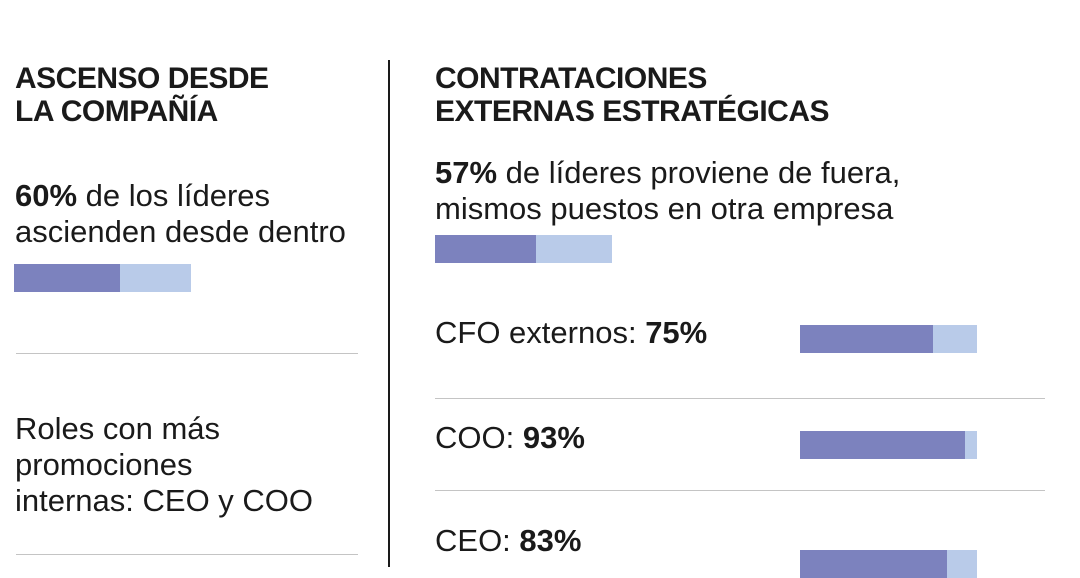 This screenshot has width=1080, height=578. What do you see at coordinates (550, 540) in the screenshot?
I see `ceo-value: 83%` at bounding box center [550, 540].